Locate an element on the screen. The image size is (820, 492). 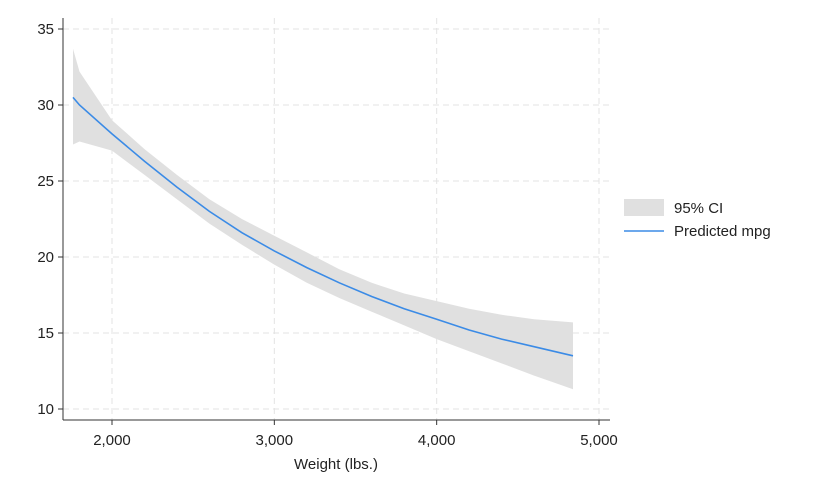
x-tick-label: 4,000 is located at coordinates (437, 440).